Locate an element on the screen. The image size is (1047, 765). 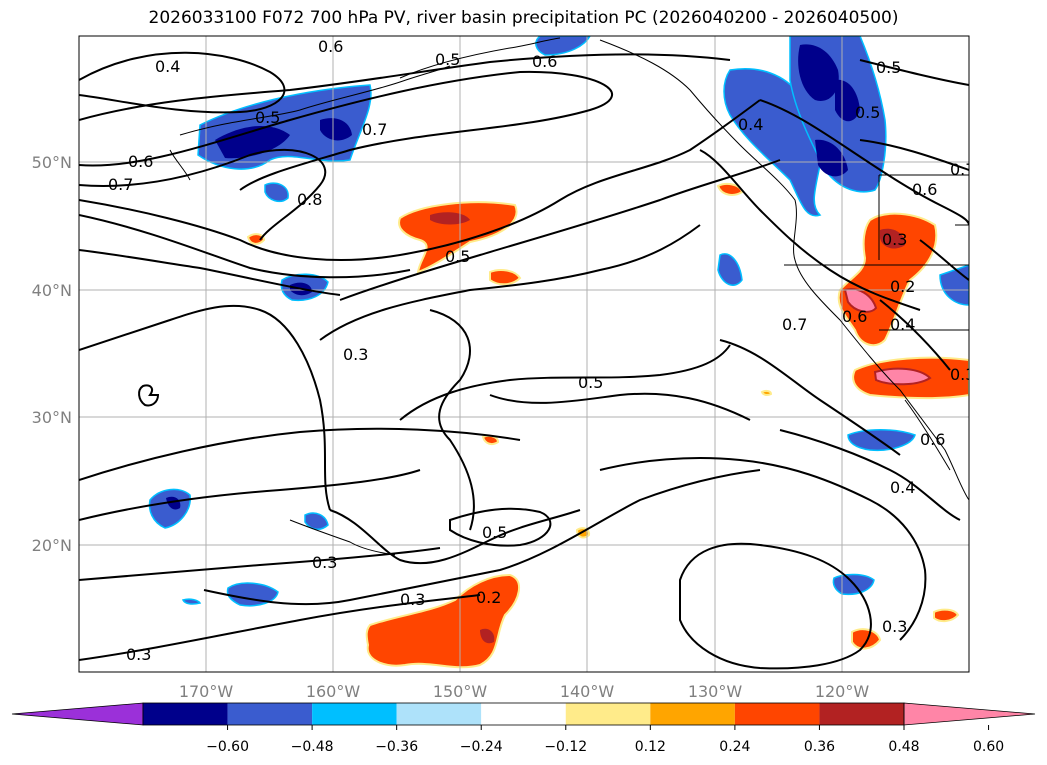
colorbar-tick-label: −0.36 is located at coordinates (396, 747).